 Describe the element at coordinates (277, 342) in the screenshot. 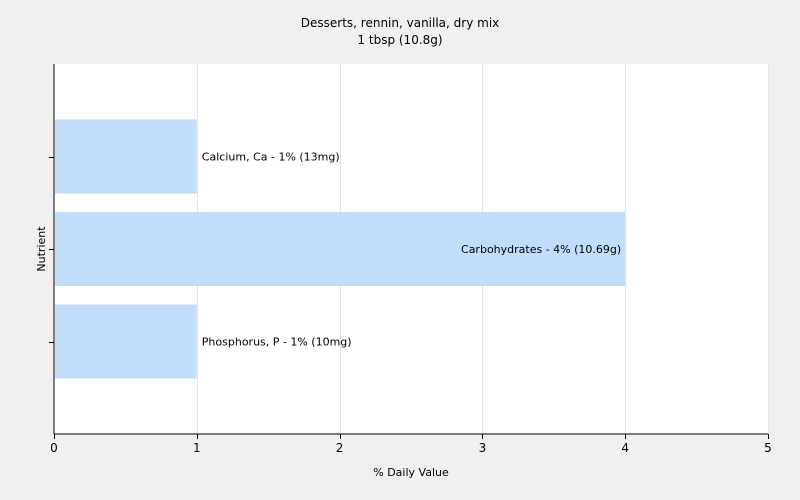

I see `bar-data-label: Phosphorus, P - 1% (10mg)` at that location.